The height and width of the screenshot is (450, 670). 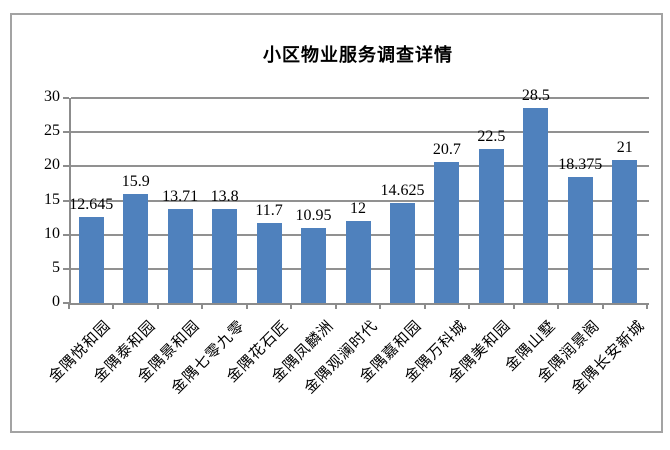 What do you see at coordinates (446, 149) in the screenshot?
I see `bar-value-label: 20.7` at bounding box center [446, 149].